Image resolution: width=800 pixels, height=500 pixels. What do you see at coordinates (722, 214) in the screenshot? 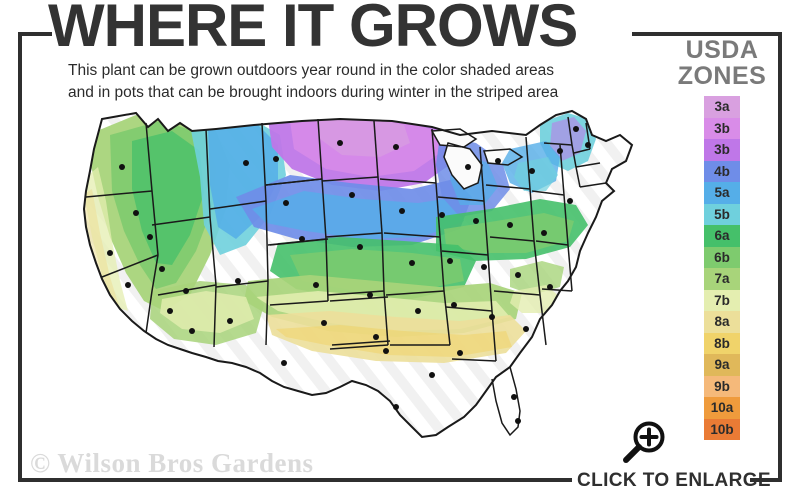
I see `legend-swatch-5b-5: 5b` at bounding box center [722, 214].